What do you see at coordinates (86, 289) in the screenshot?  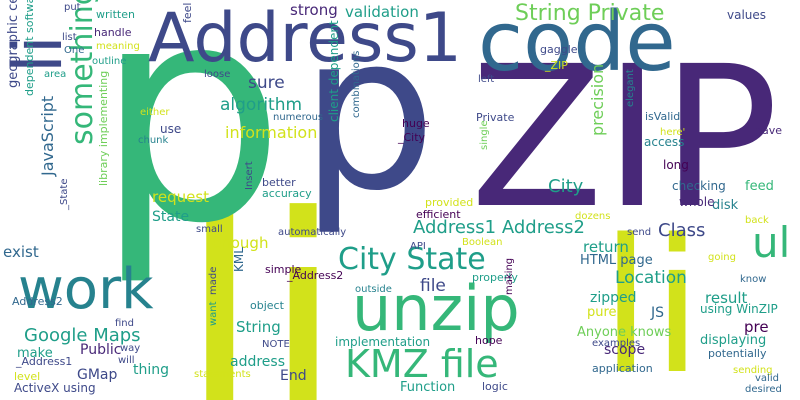 I see `word-work: work` at bounding box center [86, 289].